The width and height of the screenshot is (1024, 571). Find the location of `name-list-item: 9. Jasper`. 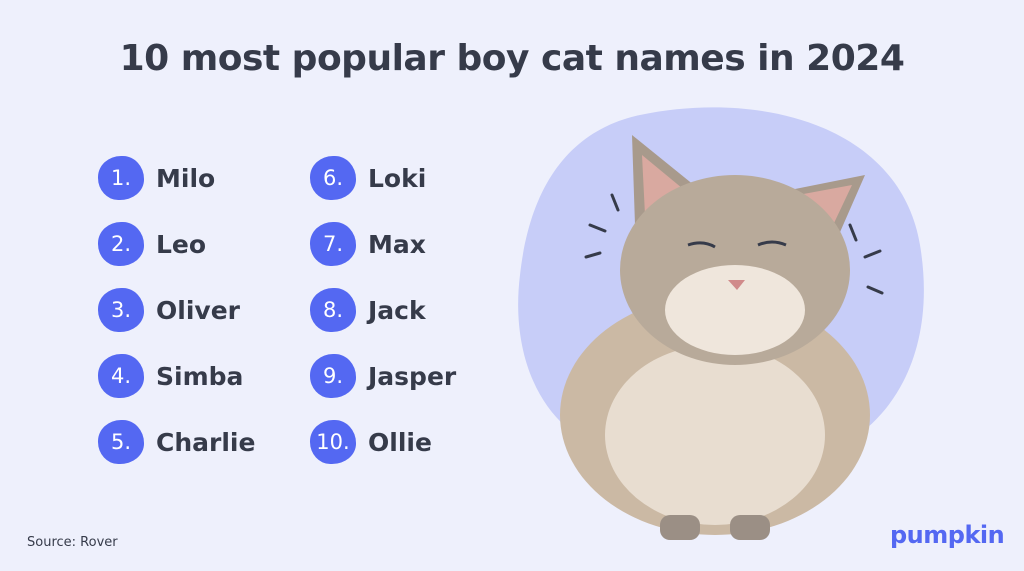

name-list-item: 9. Jasper is located at coordinates (383, 376).